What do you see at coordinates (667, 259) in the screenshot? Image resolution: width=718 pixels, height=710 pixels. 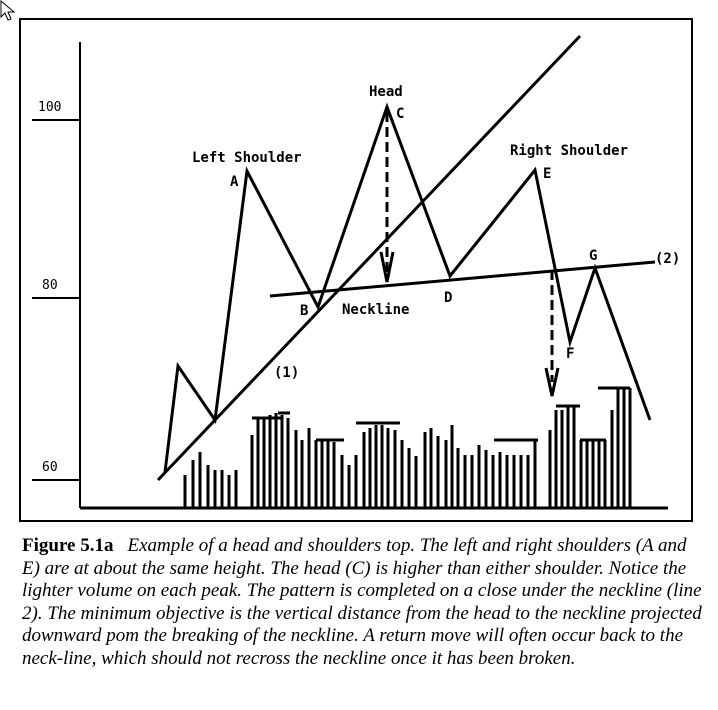 I see `label-line-2: (2)` at bounding box center [667, 259].